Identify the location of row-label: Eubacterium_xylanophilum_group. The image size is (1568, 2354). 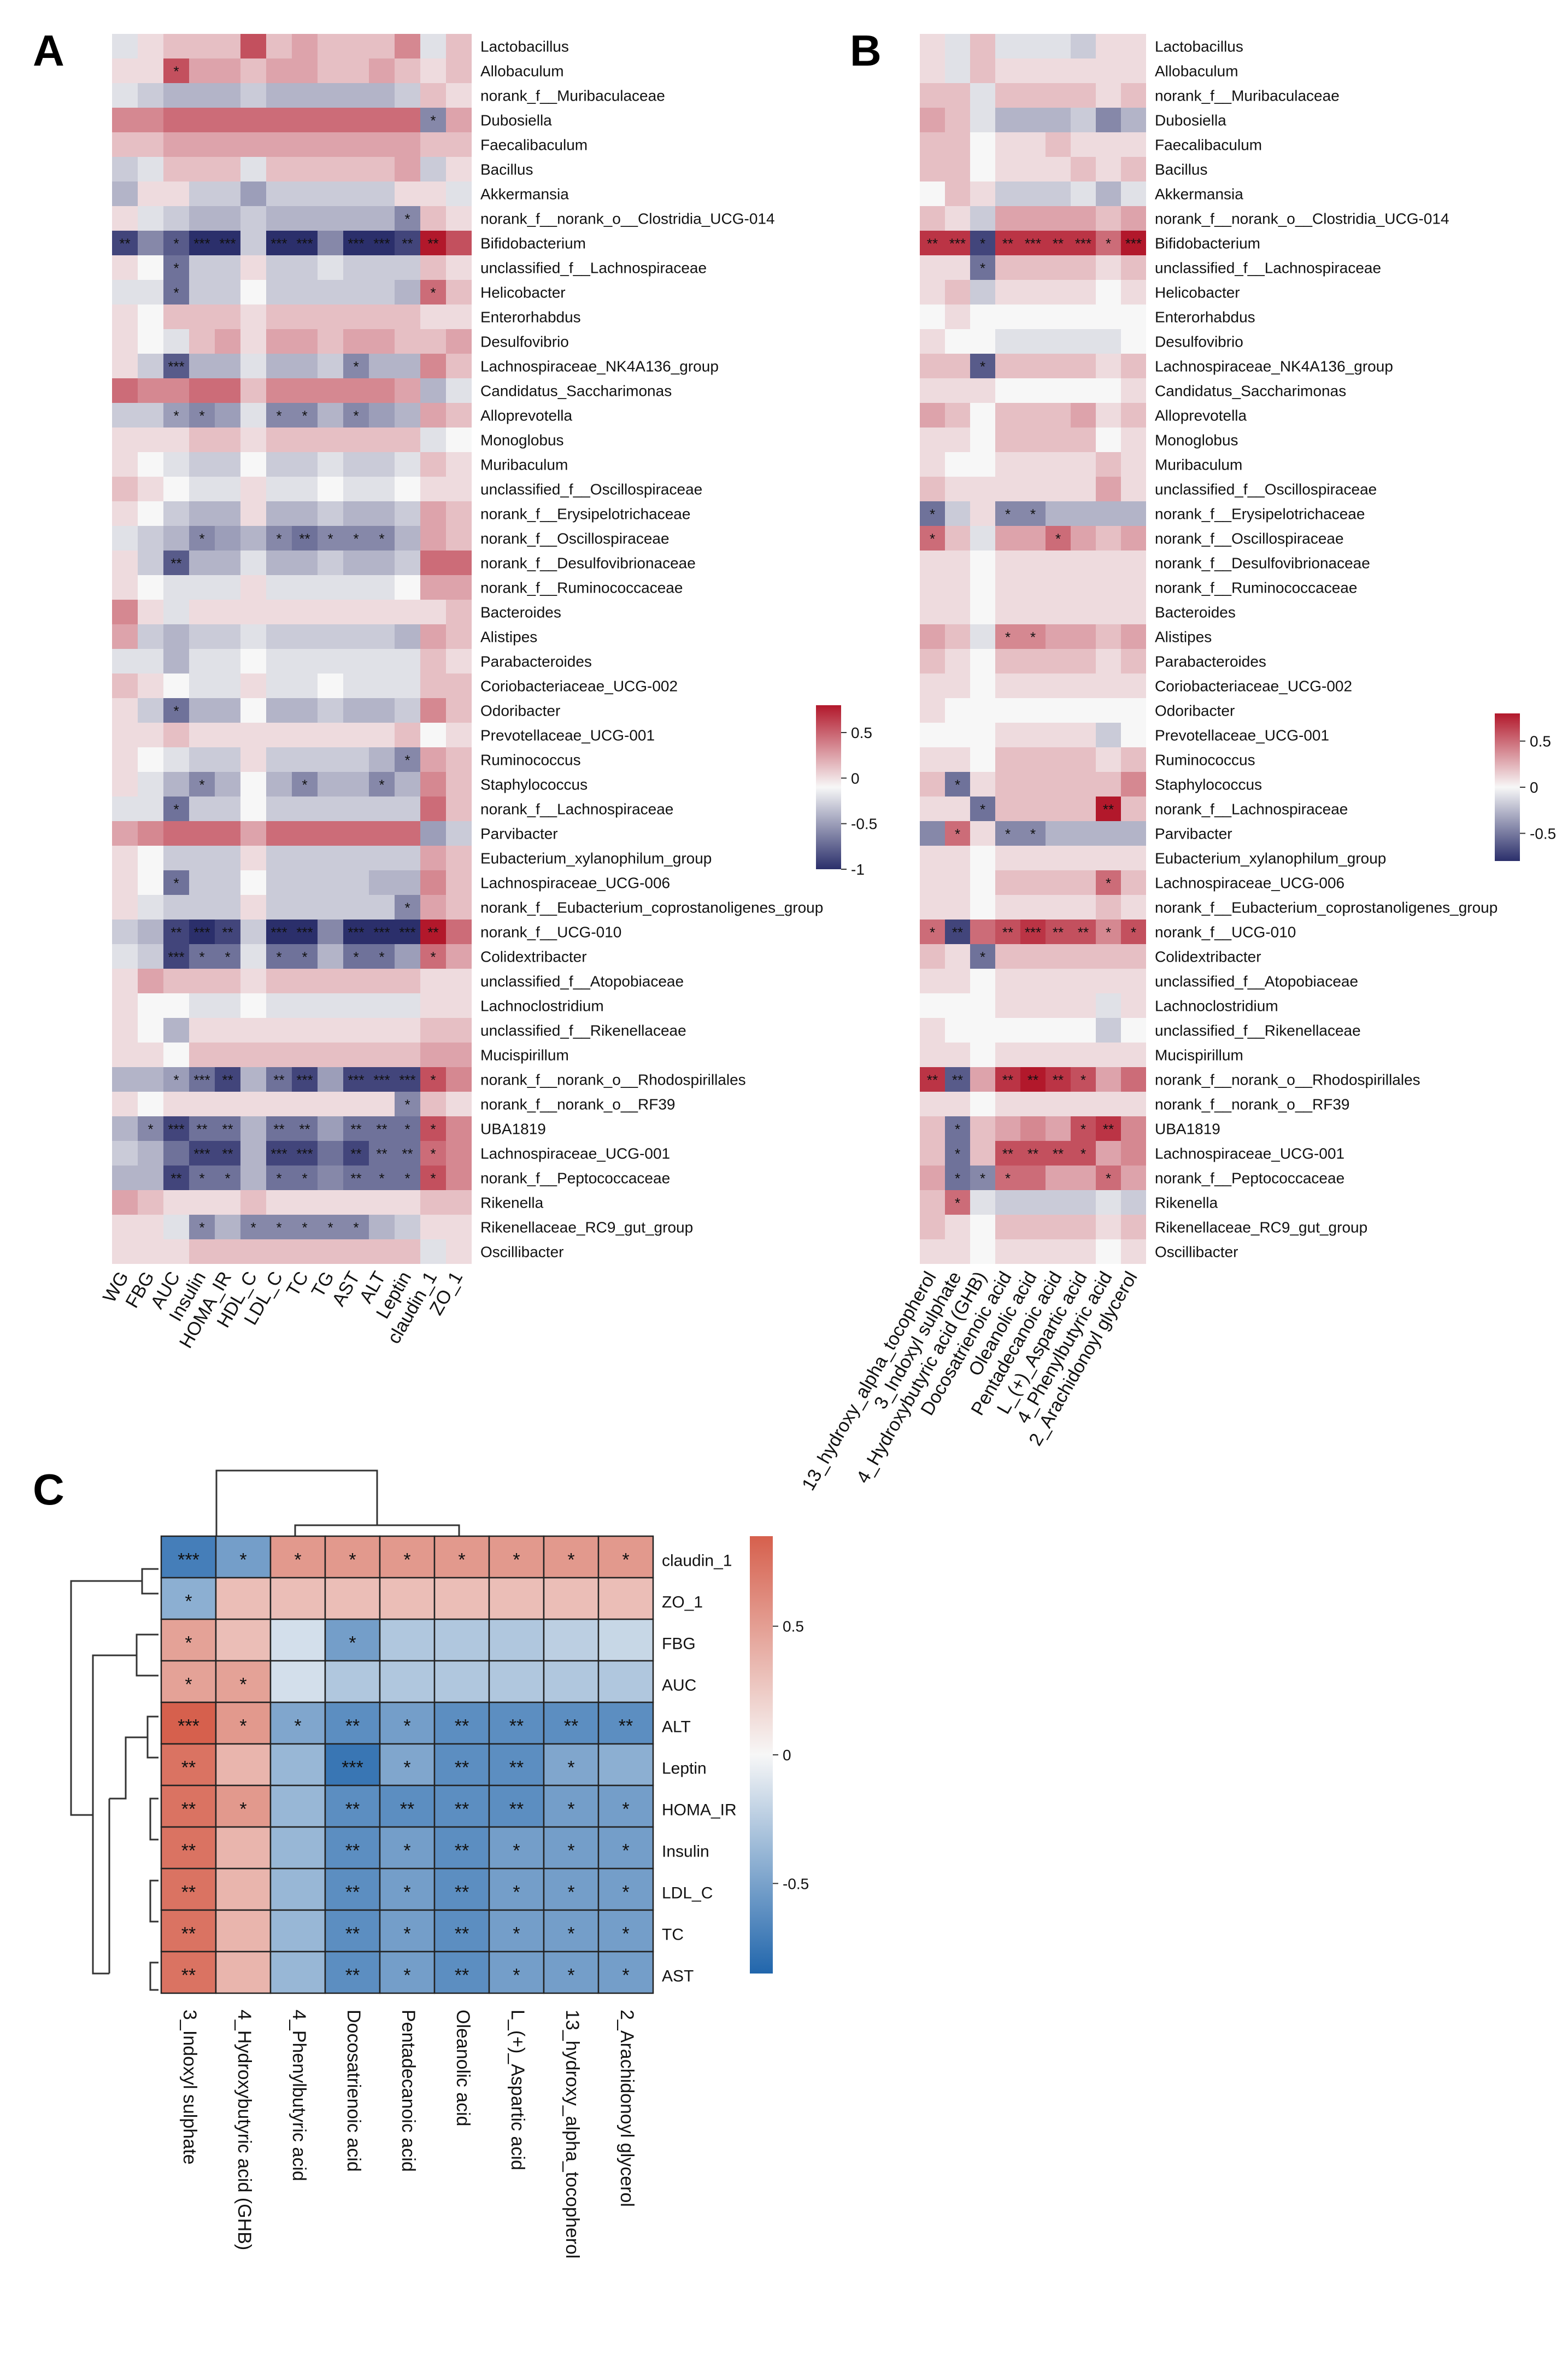
(1270, 858).